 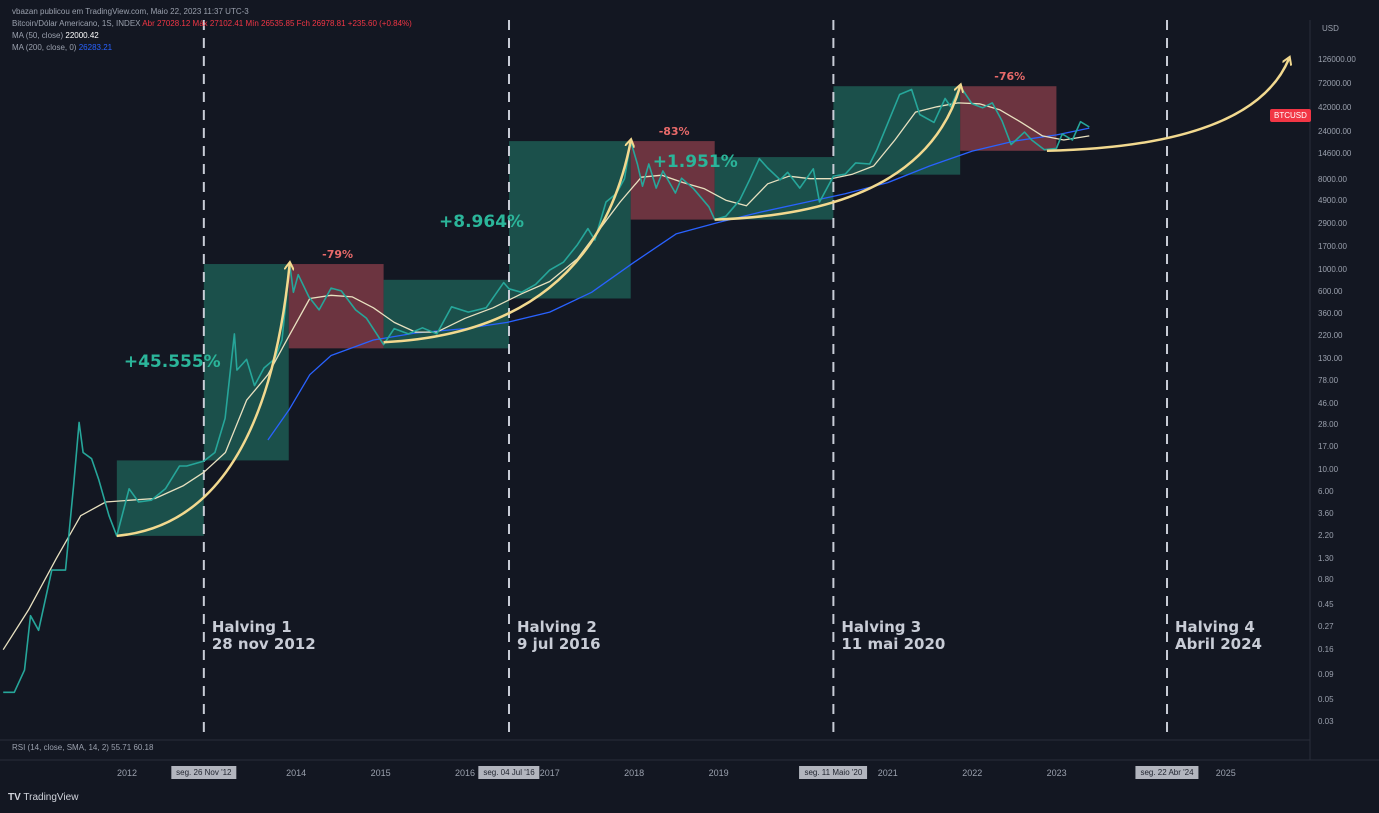 I want to click on tradingview-brand: TV TradingView, so click(x=43, y=797).